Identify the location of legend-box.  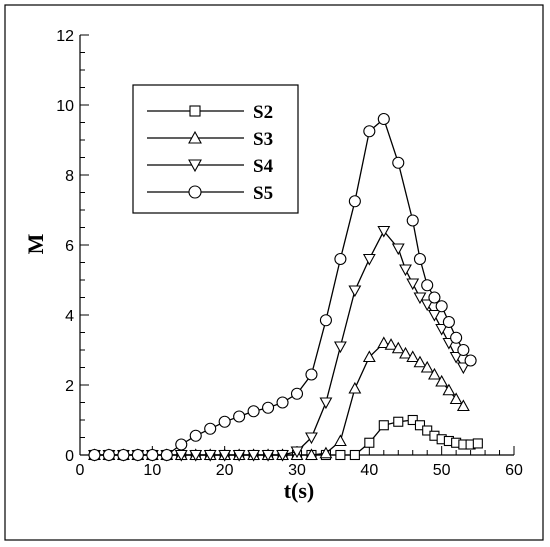
(215, 149).